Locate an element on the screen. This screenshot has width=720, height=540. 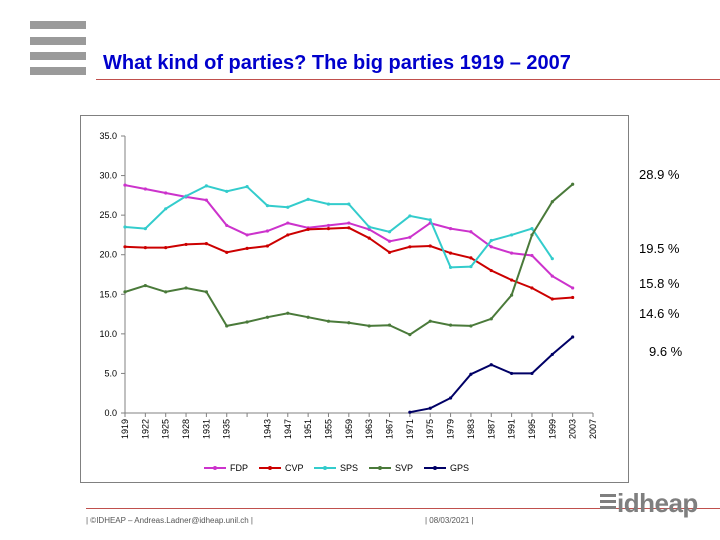
x-tick-label: 2003 is located at coordinates (573, 429).